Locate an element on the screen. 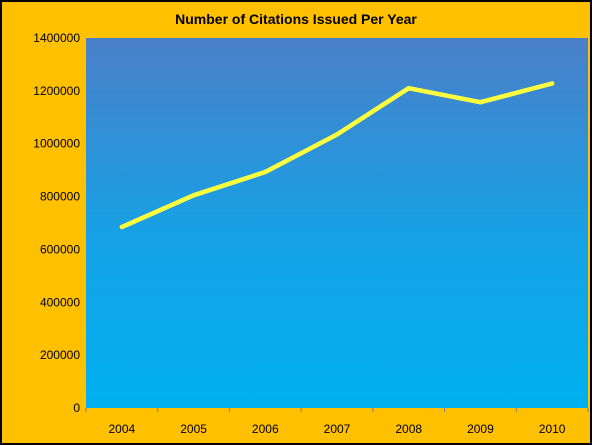 The width and height of the screenshot is (592, 445). y-tick-label: 200000 is located at coordinates (60, 355).